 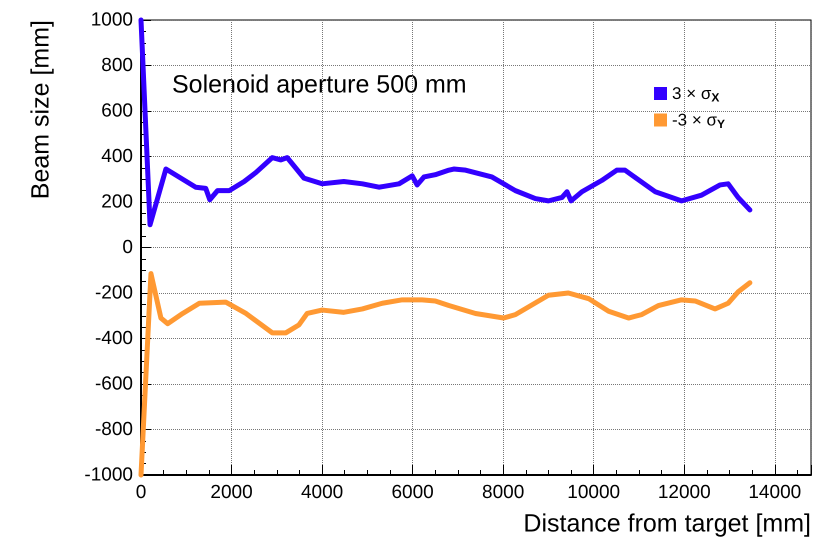 What do you see at coordinates (667, 524) in the screenshot?
I see `x-axis-title: Distance from target [mm]` at bounding box center [667, 524].